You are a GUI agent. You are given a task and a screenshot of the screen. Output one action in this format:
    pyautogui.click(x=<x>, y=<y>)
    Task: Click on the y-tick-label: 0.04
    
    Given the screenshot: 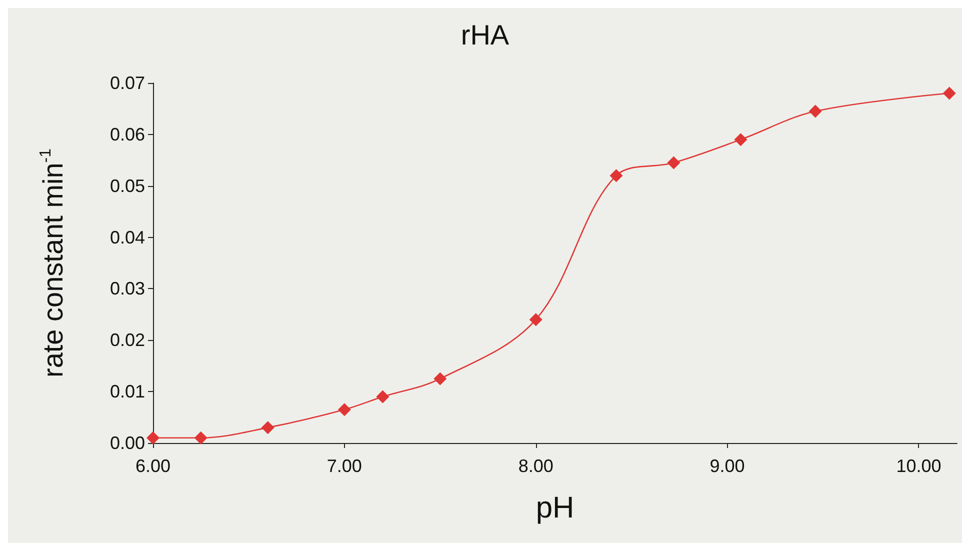 What is the action you would take?
    pyautogui.click(x=127, y=237)
    